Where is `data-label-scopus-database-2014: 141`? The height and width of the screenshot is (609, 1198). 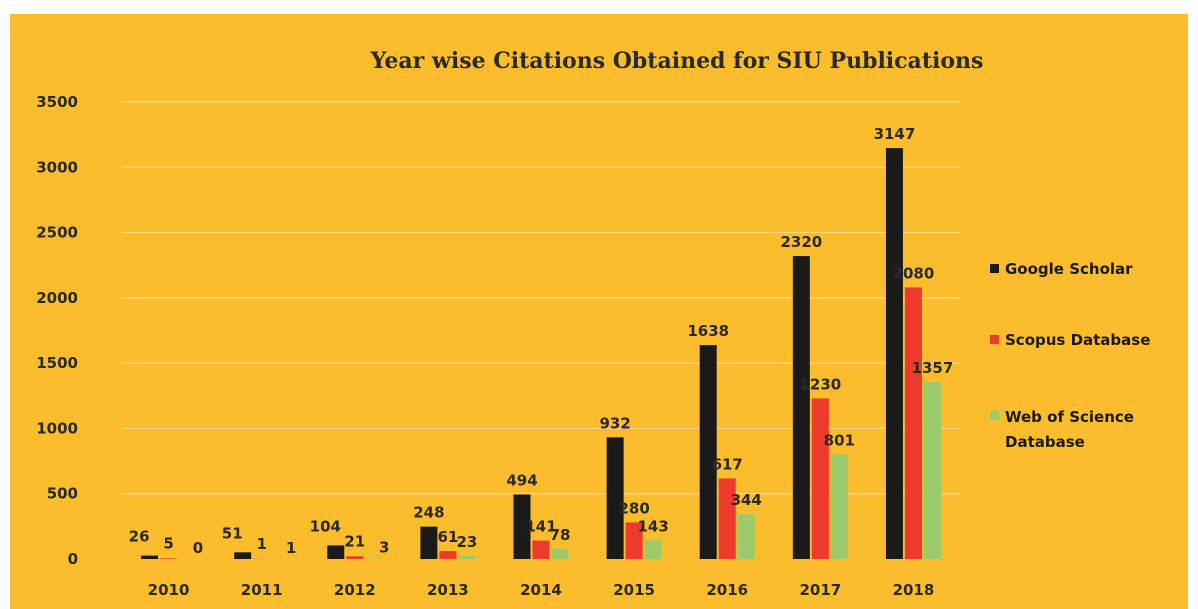 data-label-scopus-database-2014: 141 is located at coordinates (540, 527).